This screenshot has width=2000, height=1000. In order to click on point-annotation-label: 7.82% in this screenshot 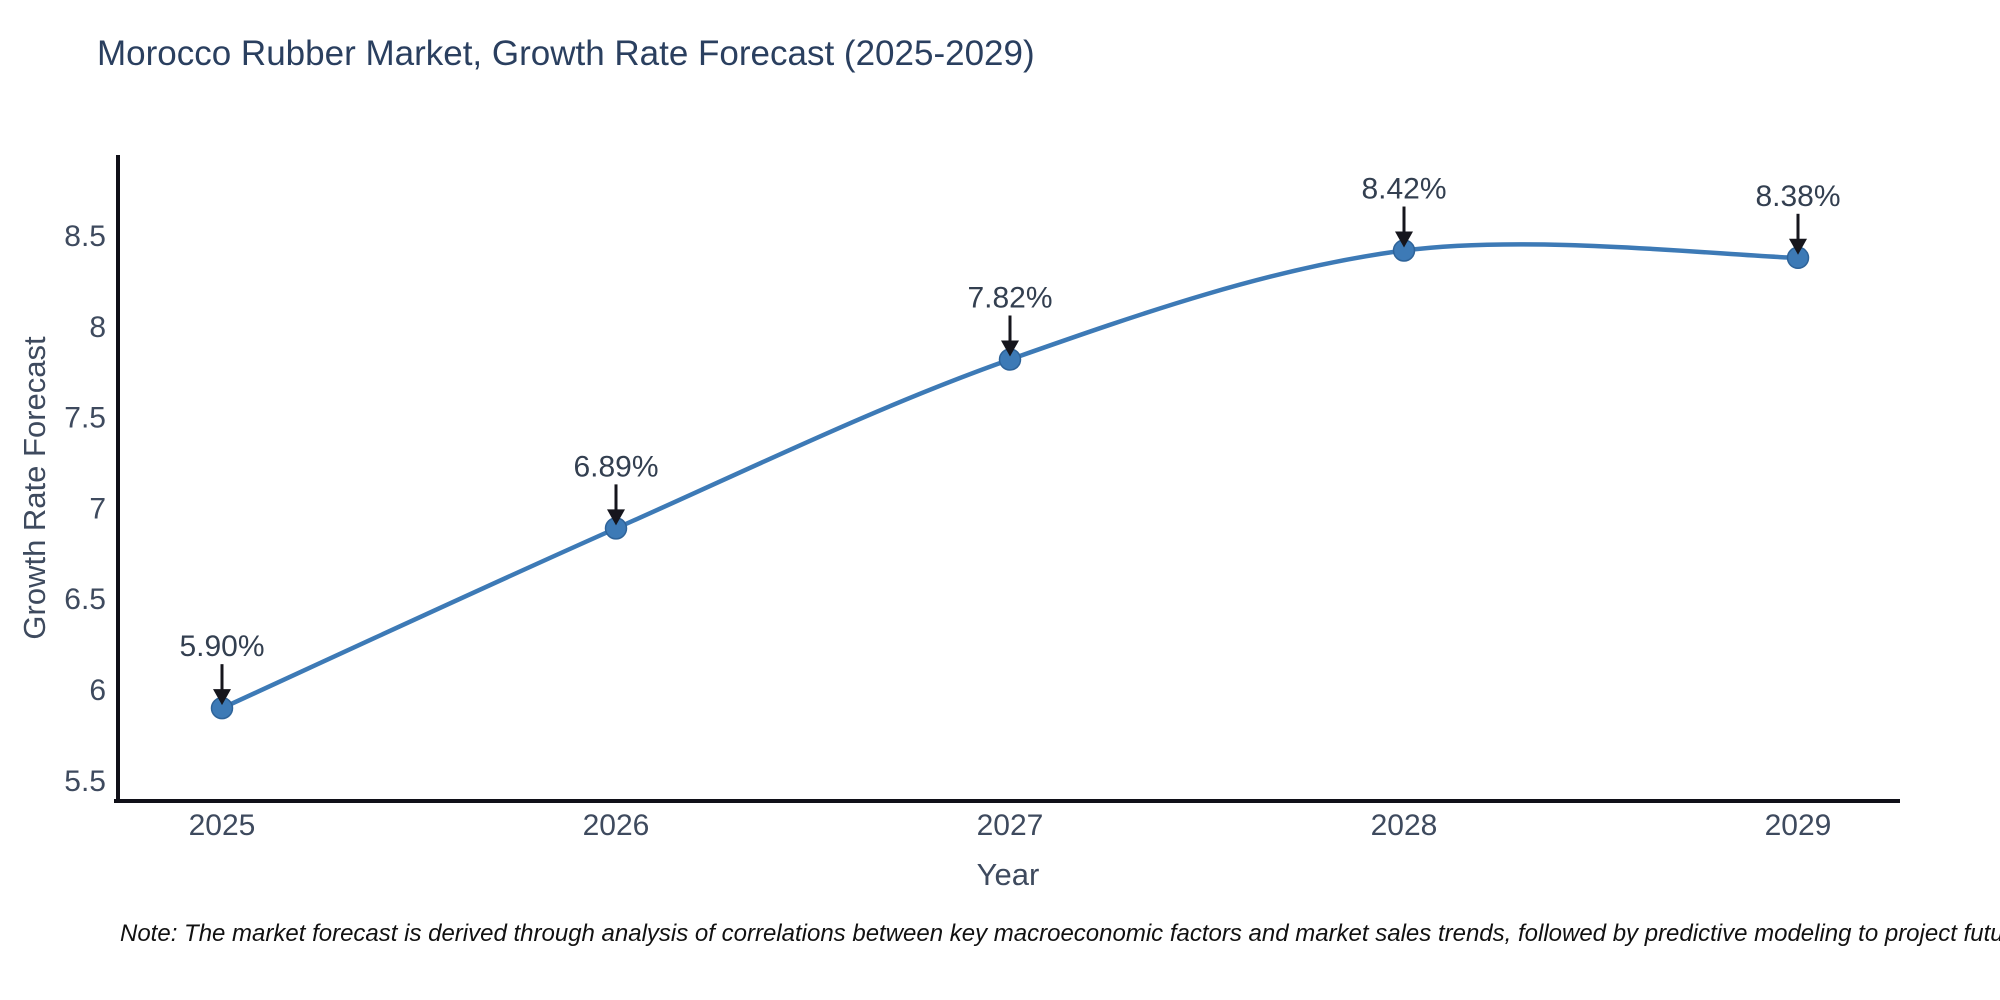, I will do `click(1009, 297)`.